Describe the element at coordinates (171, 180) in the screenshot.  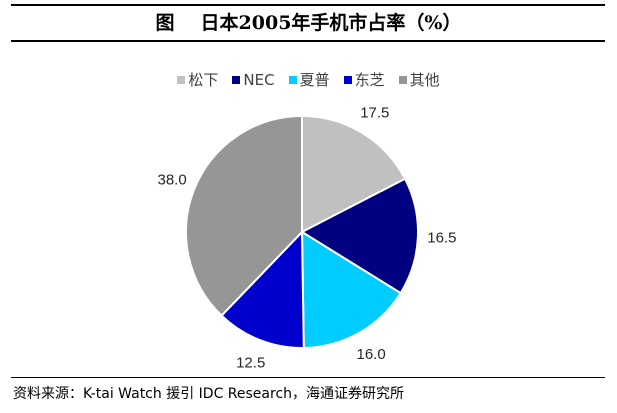
I see `data-label-others: 38.0` at that location.